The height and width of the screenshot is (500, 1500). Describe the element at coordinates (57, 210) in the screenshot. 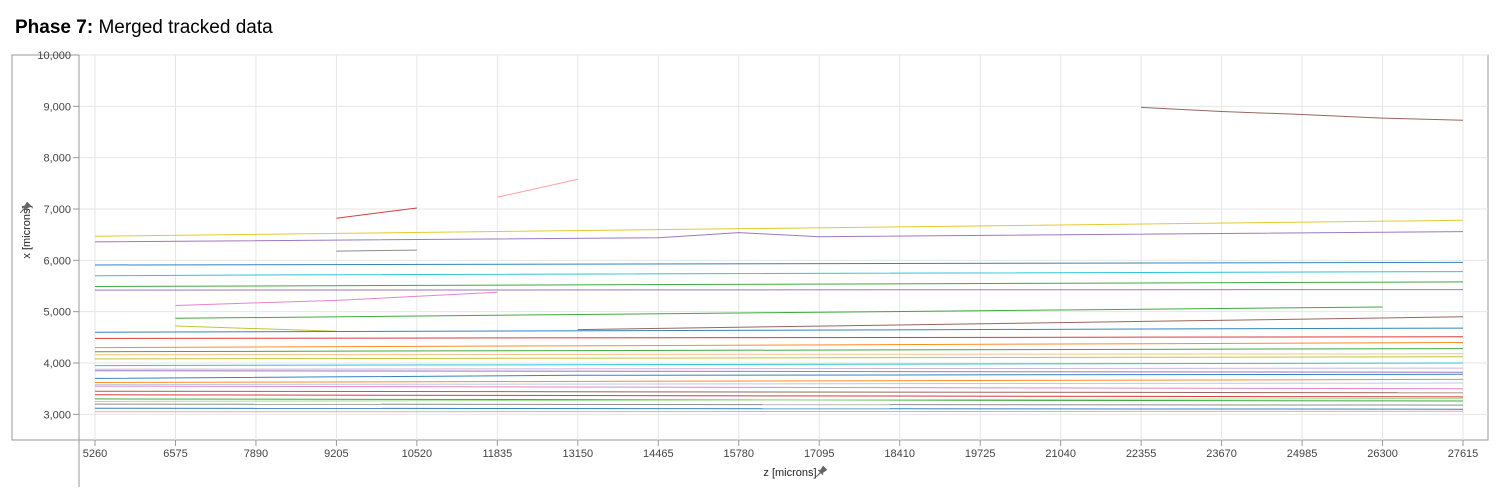

I see `y-tick-label: 7,000` at that location.